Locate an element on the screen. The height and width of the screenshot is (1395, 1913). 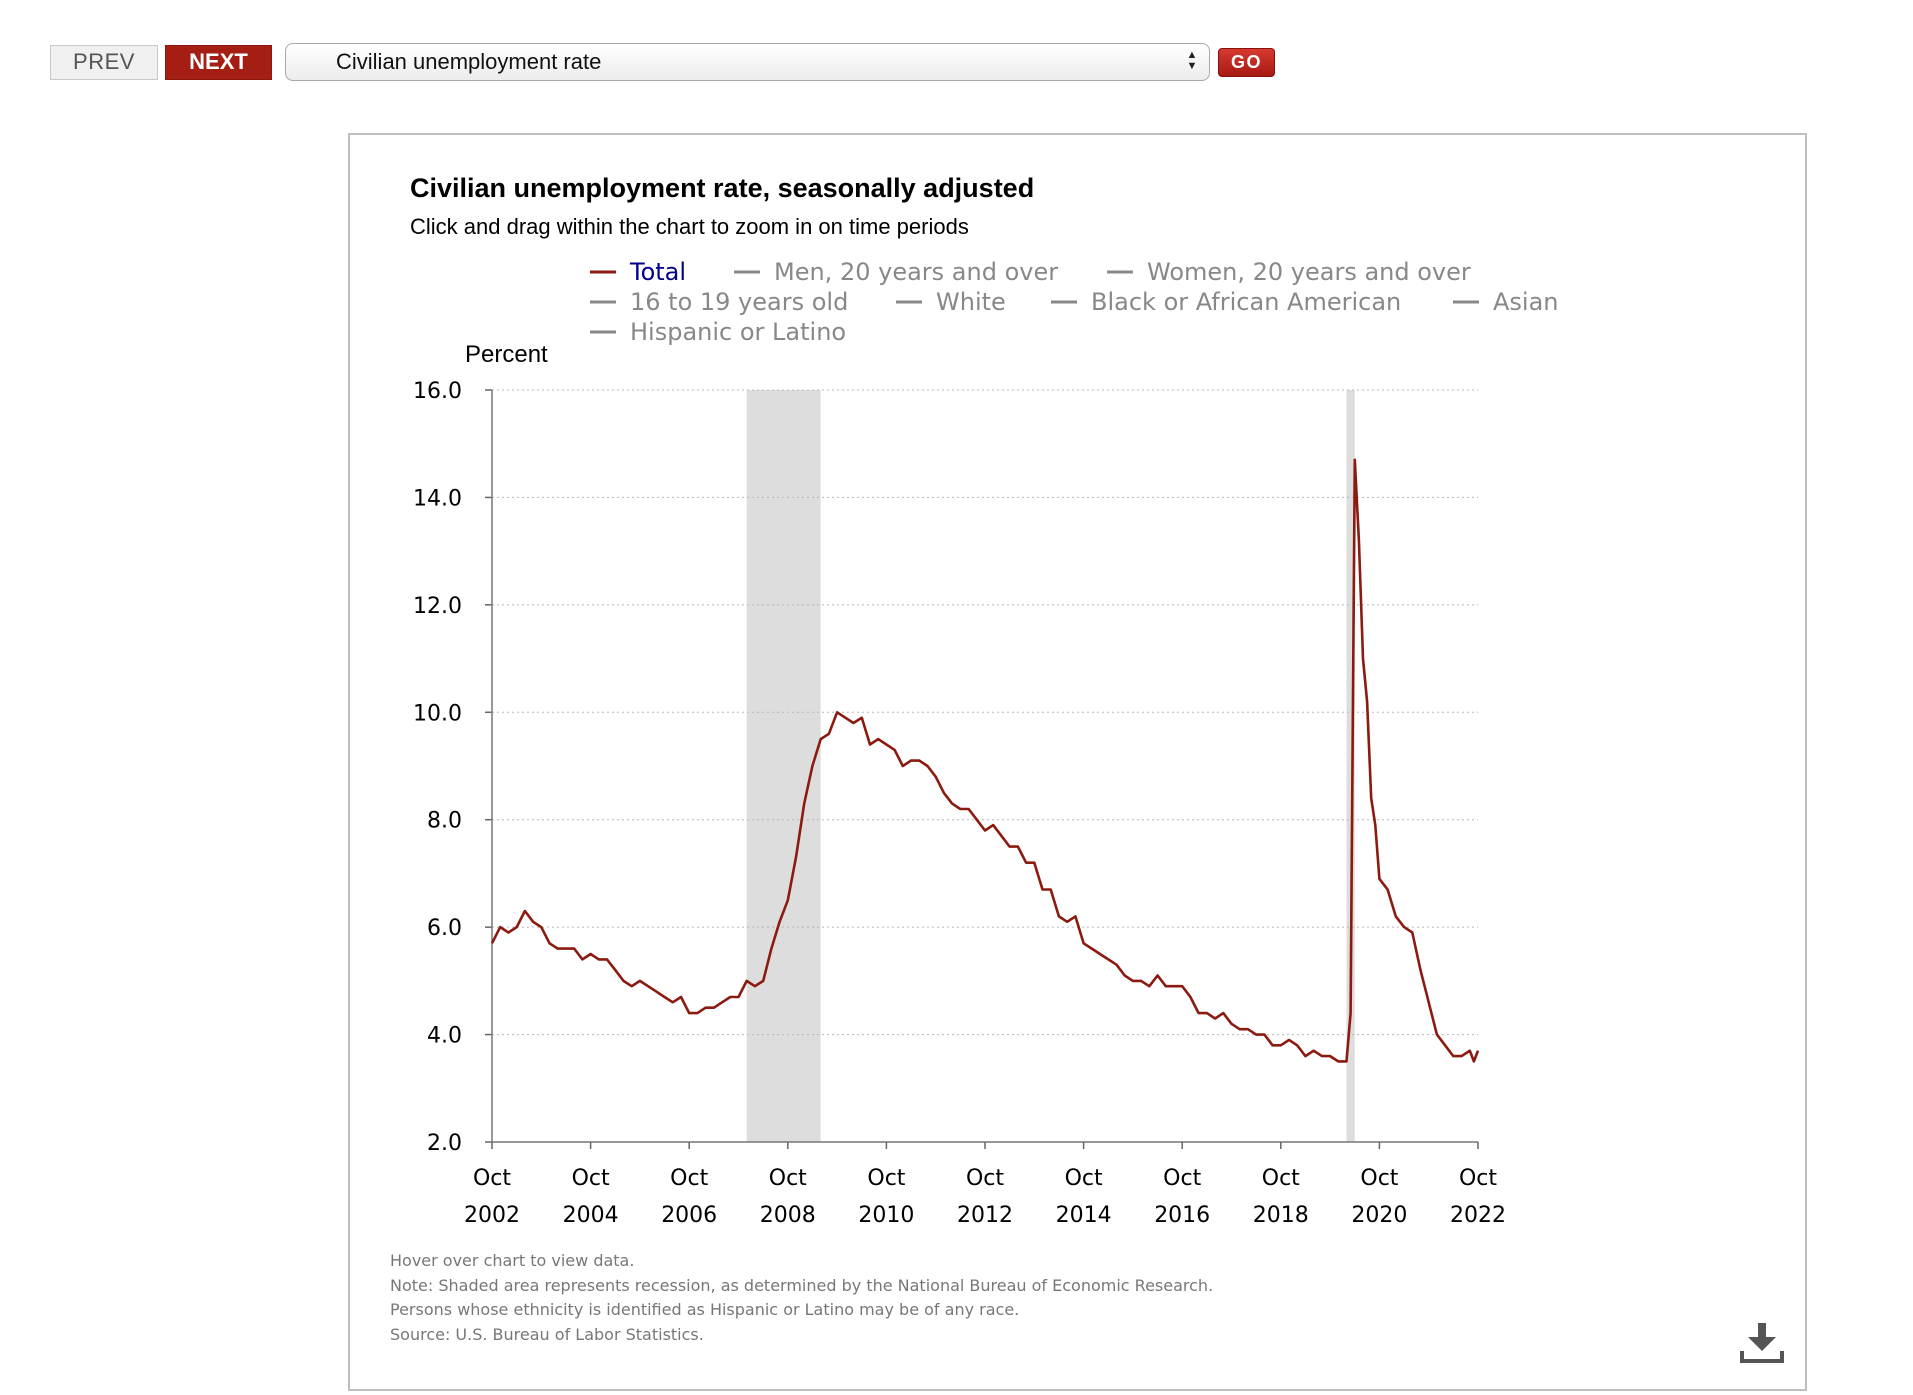
legend-item: Total is located at coordinates (657, 272).